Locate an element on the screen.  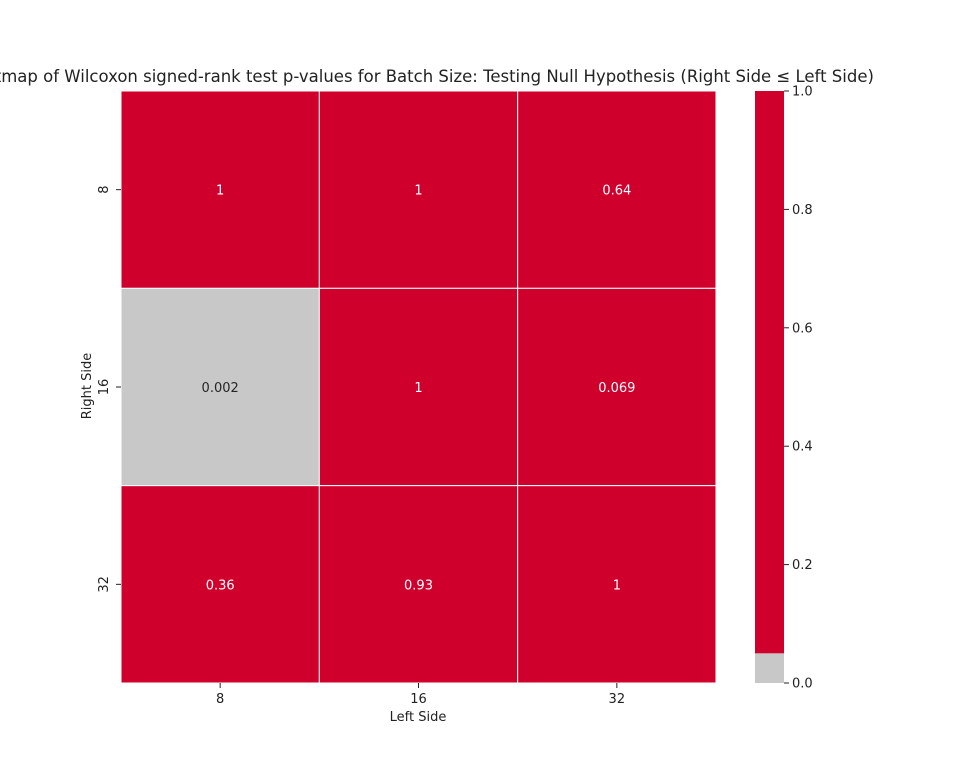
x-tick-label: 8 is located at coordinates (220, 699).